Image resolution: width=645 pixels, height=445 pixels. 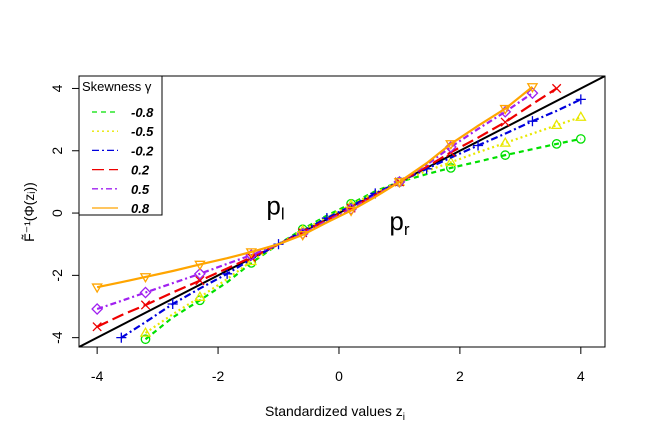 I want to click on y-tick-label: -4, so click(x=57, y=337).